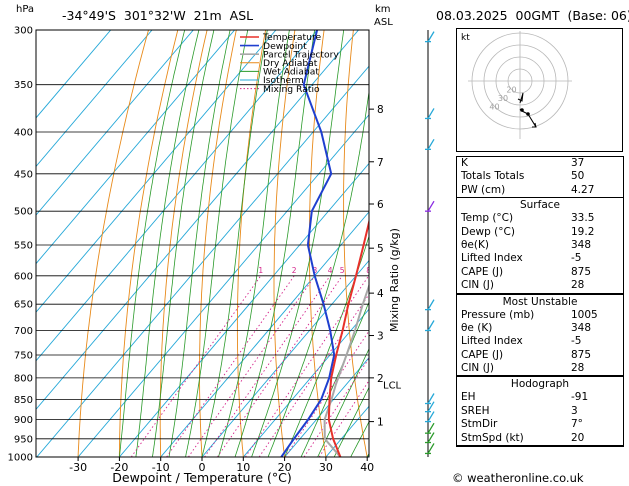  What do you see at coordinates (539, 205) in the screenshot?
I see `surface-title: Surface` at bounding box center [539, 205].